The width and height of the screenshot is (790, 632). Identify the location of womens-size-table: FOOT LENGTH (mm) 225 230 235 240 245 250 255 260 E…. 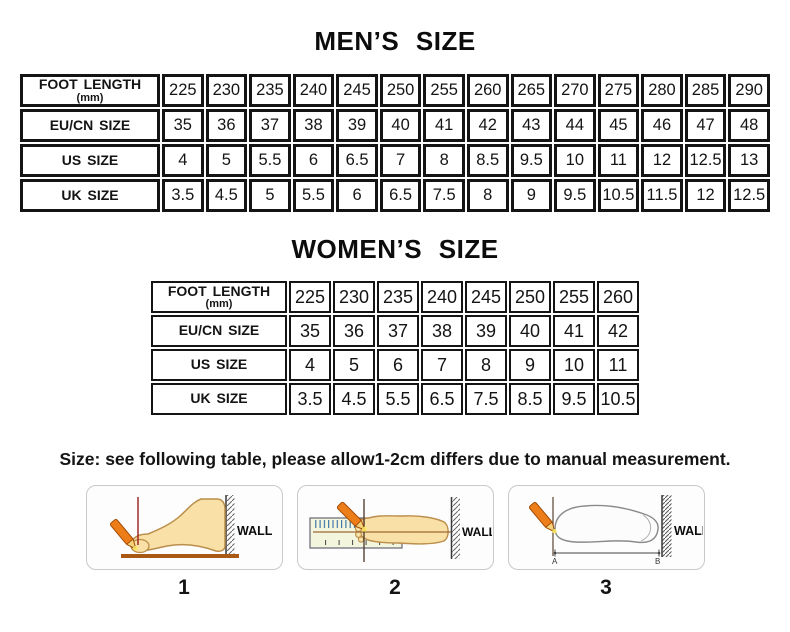
(395, 348).